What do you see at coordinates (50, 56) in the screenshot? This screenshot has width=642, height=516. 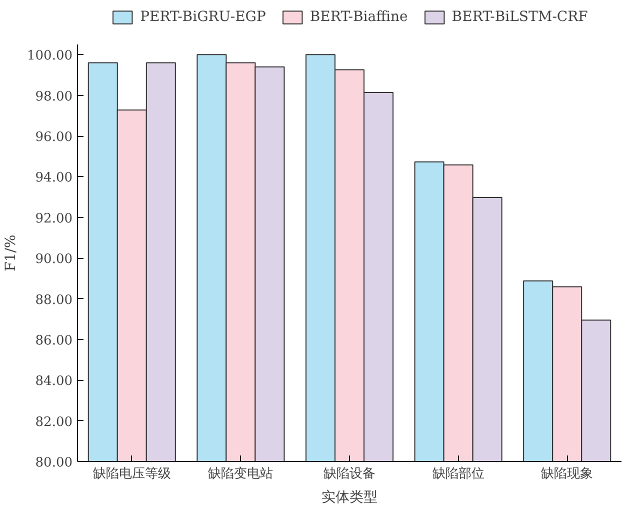 I see `y-tick-label: 100.00` at bounding box center [50, 56].